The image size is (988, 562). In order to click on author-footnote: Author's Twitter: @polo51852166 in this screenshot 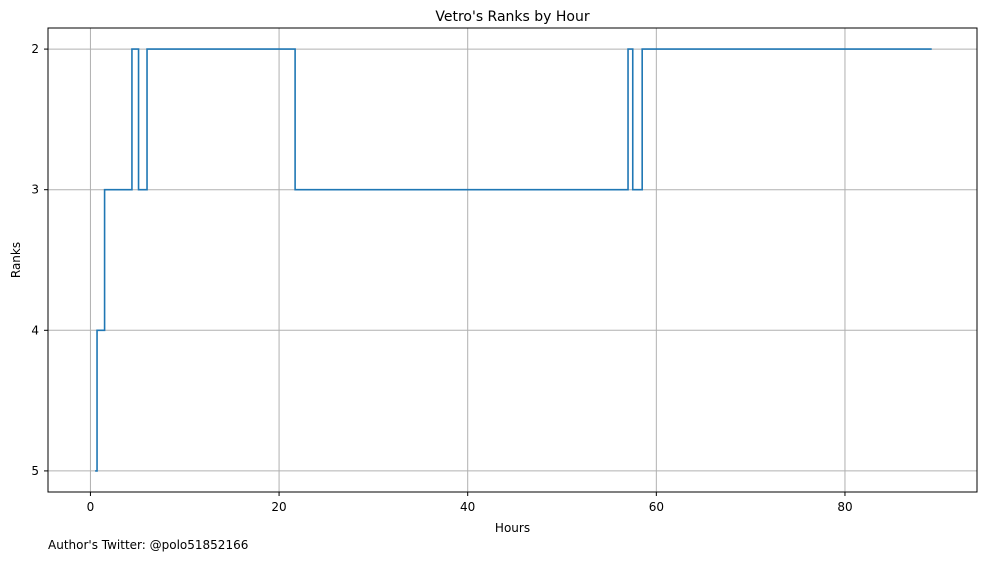, I will do `click(148, 545)`.